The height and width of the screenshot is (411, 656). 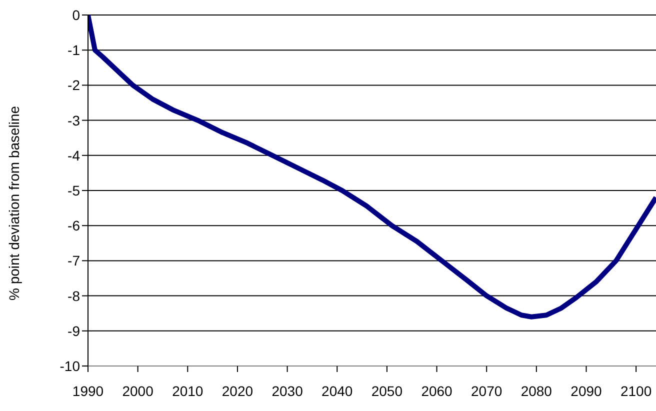 I want to click on x-tick-label: 2020, so click(x=238, y=390).